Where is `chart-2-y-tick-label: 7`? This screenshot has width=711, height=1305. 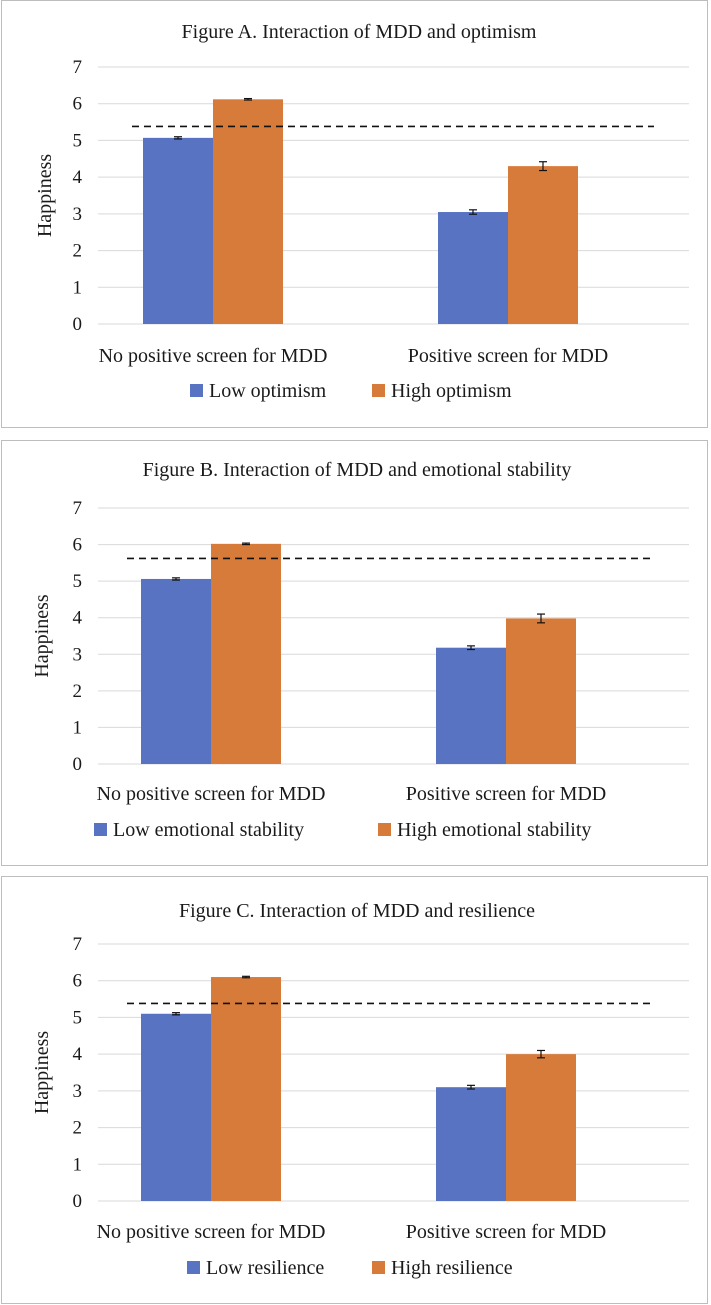 chart-2-y-tick-label: 7 is located at coordinates (78, 944).